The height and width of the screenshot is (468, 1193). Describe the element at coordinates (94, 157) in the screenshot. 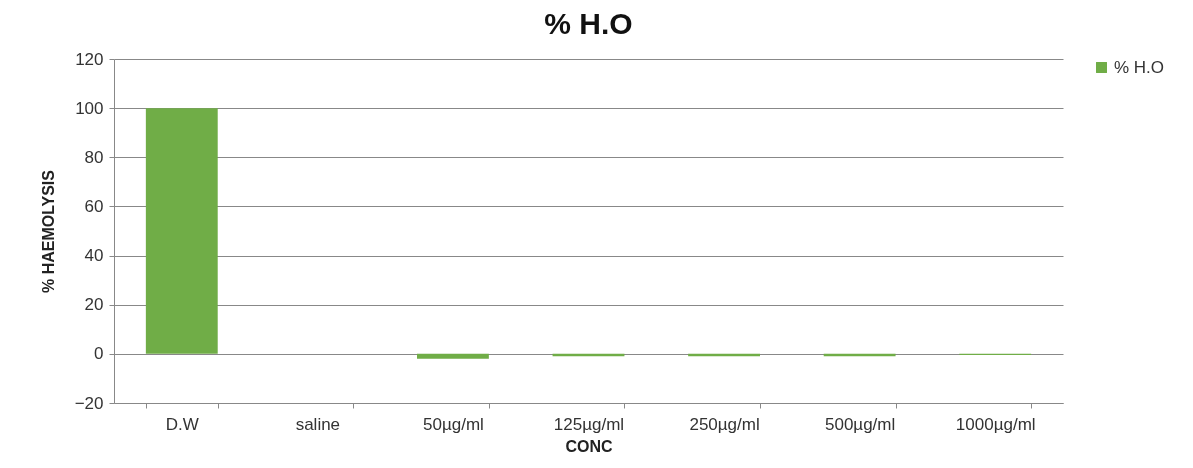

I see `y-tick-label: 80` at that location.